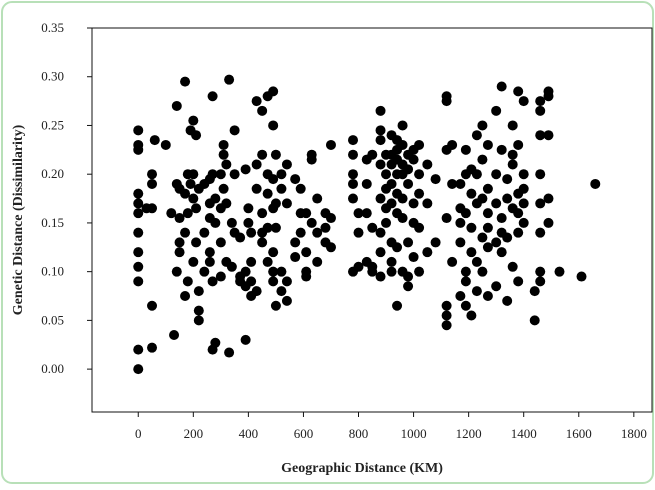  What do you see at coordinates (634, 433) in the screenshot?
I see `x-tick-label: 1800` at bounding box center [634, 433].